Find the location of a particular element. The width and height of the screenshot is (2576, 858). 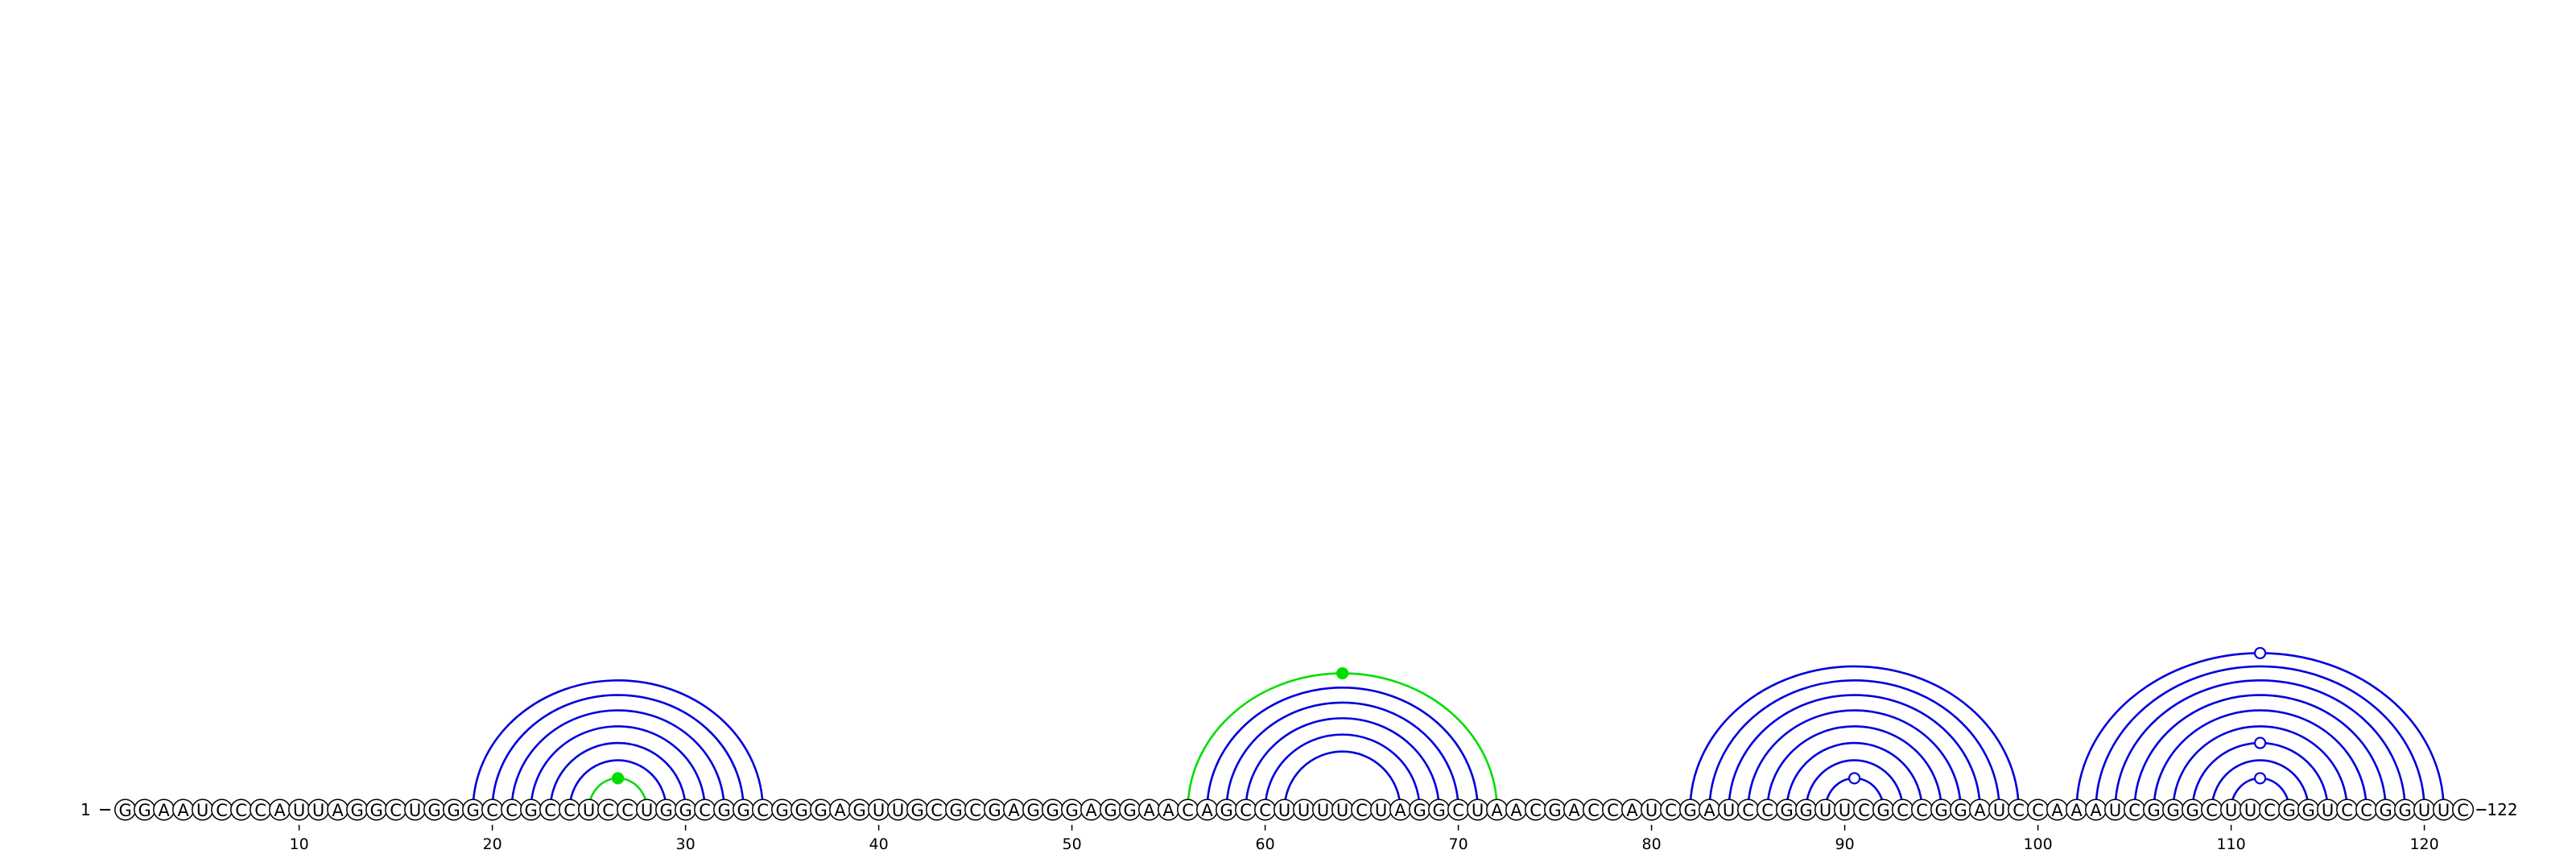

nucleotide-64: U is located at coordinates (1342, 809).